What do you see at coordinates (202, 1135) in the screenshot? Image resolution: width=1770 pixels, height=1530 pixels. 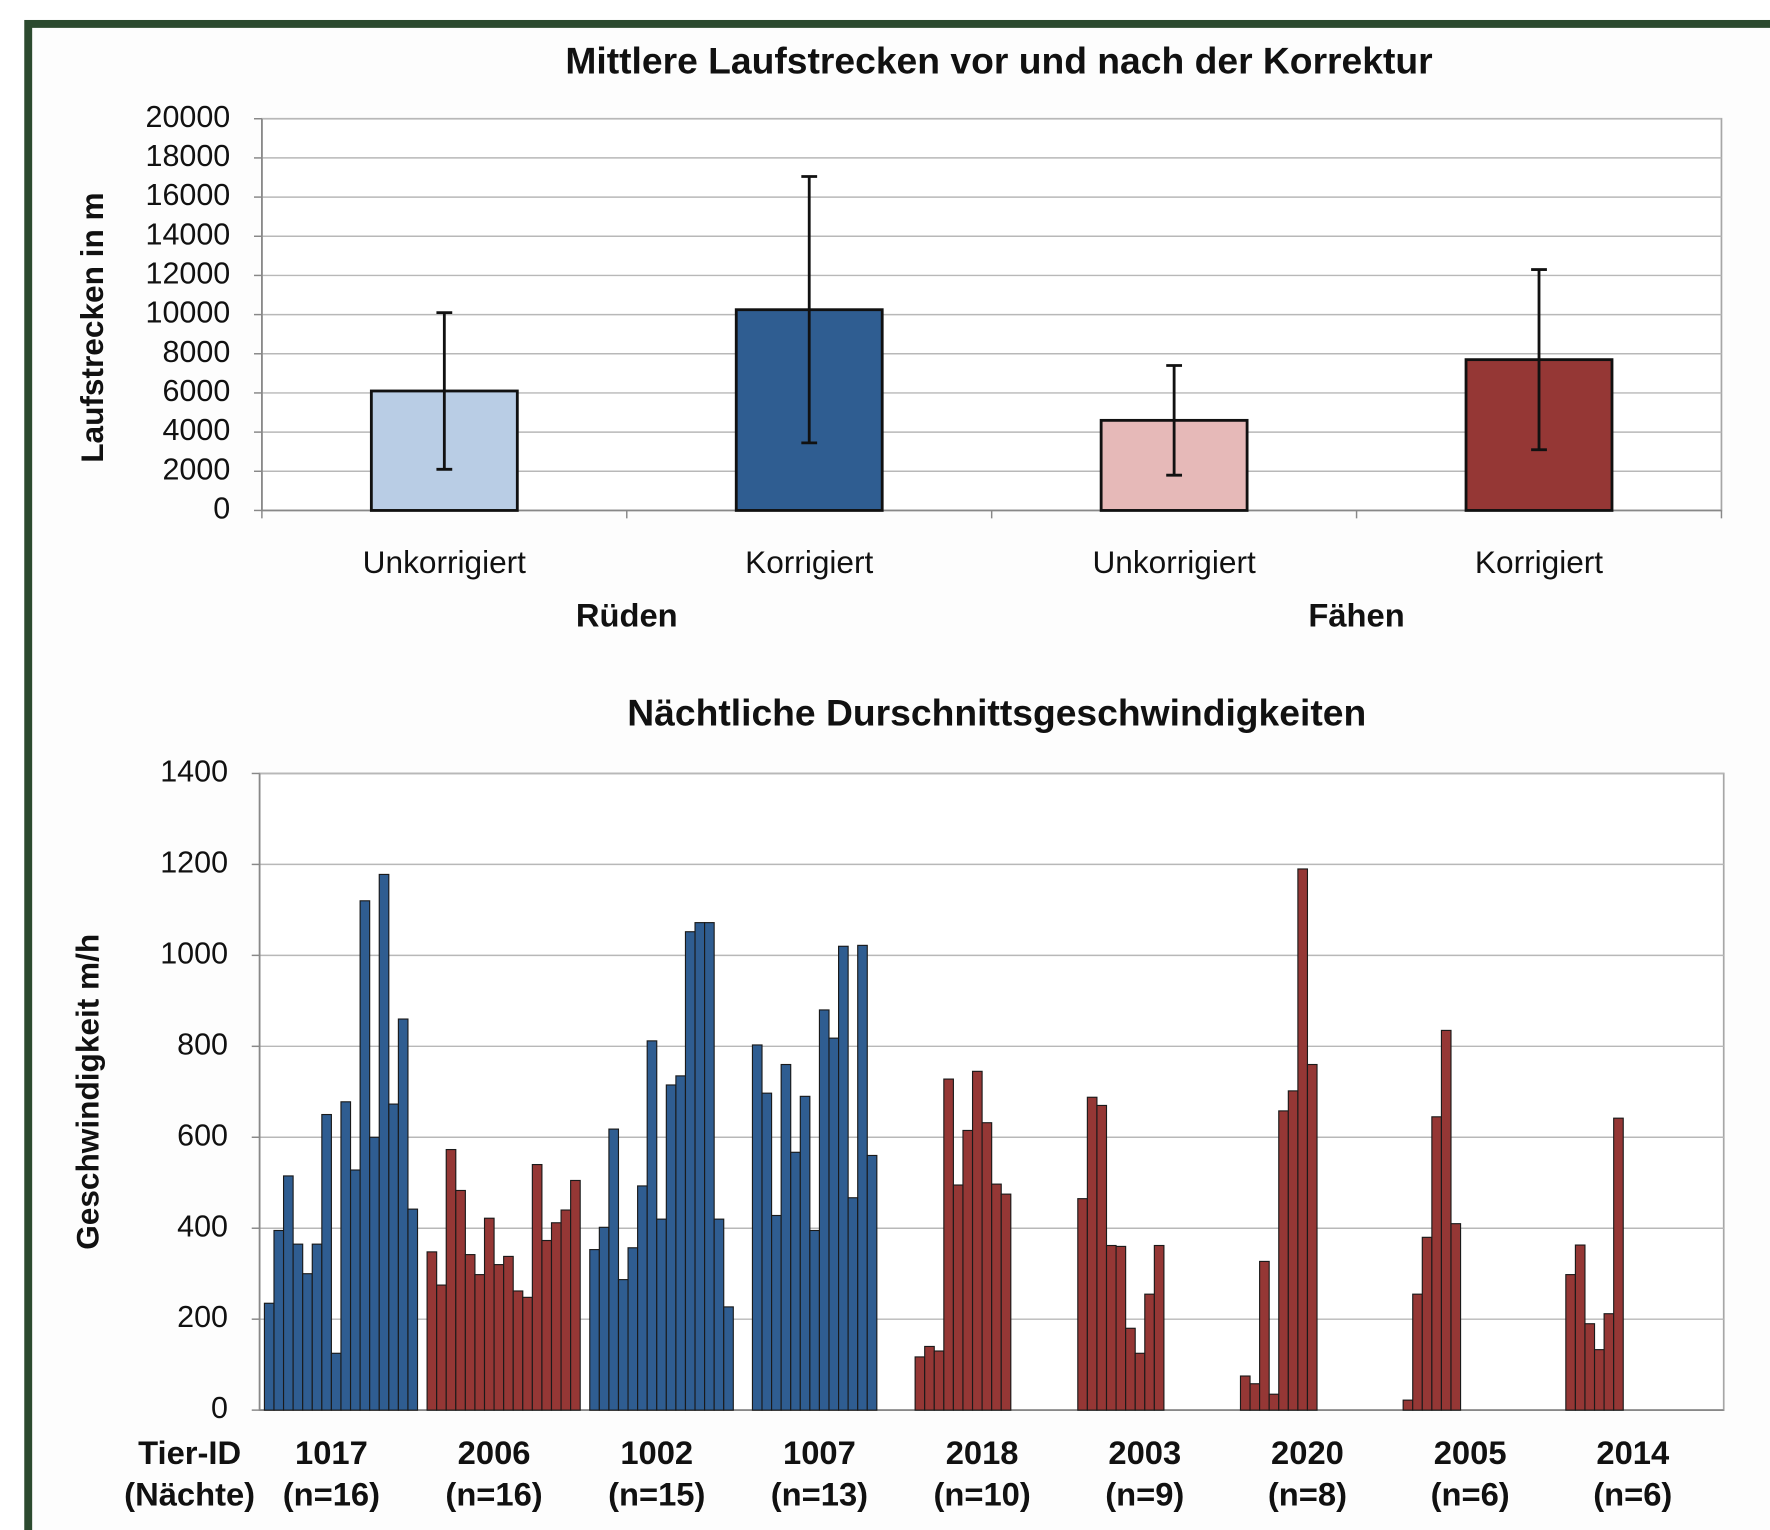 I see `y-tick-label: 600` at bounding box center [202, 1135].